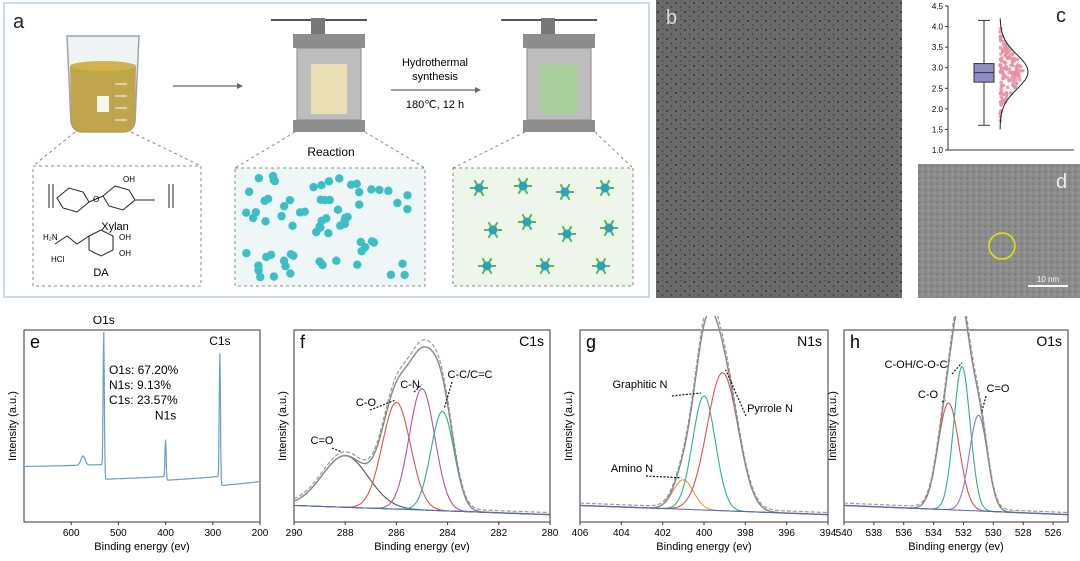 The image size is (1080, 561). Describe the element at coordinates (639, 385) in the screenshot. I see `component-label: Graphitic N` at that location.